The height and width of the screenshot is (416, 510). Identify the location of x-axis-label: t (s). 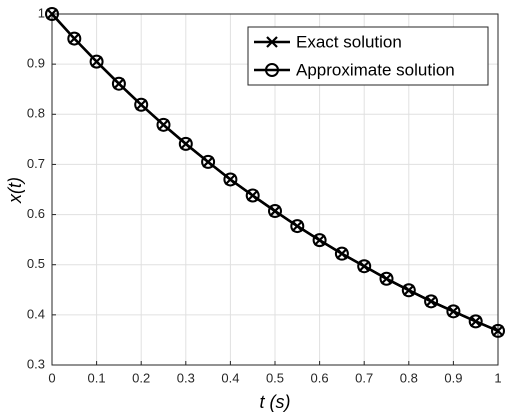
(275, 402).